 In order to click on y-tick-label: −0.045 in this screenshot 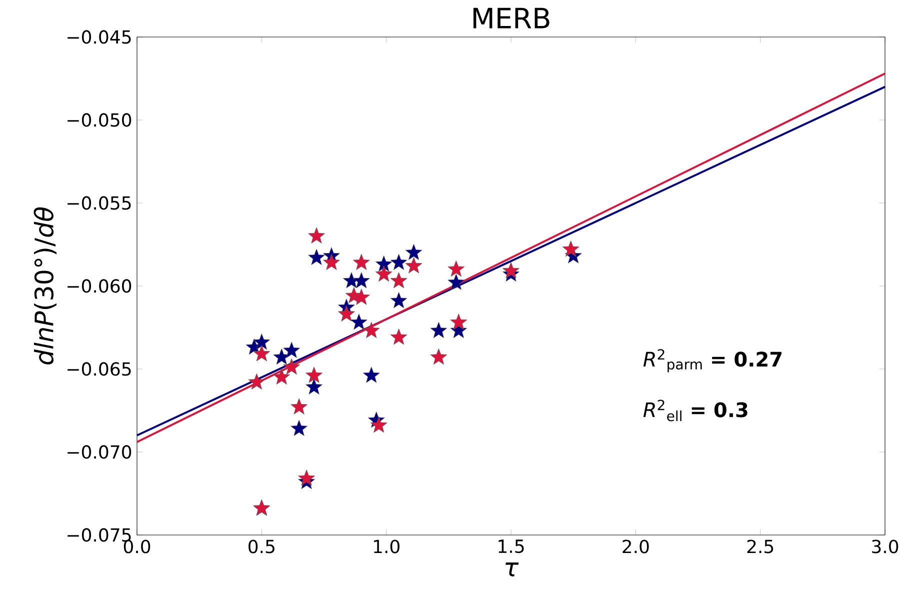, I will do `click(99, 37)`.